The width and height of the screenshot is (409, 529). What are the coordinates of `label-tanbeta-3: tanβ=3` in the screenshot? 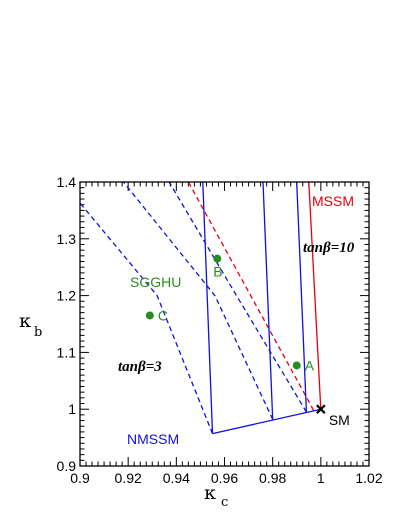 It's located at (140, 367).